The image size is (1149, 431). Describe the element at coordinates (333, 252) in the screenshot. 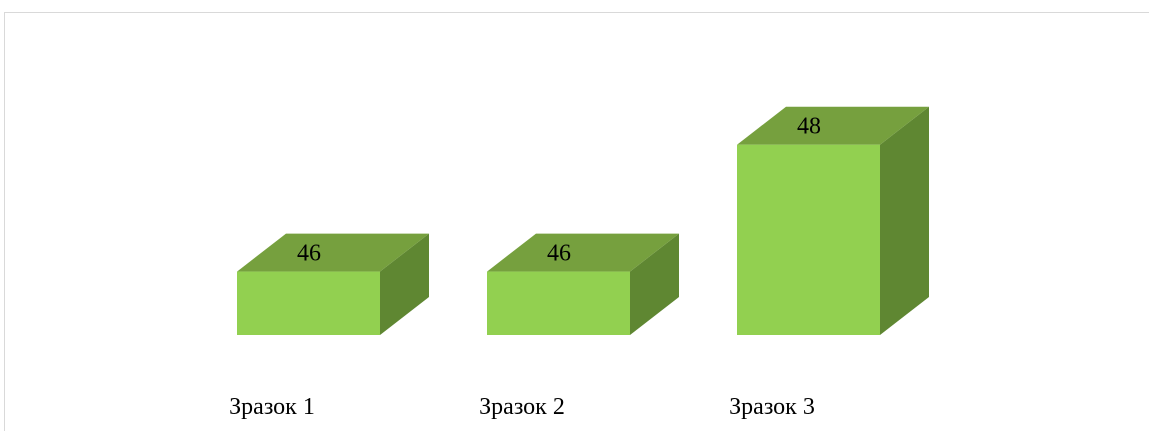

I see `bar-1-top` at that location.